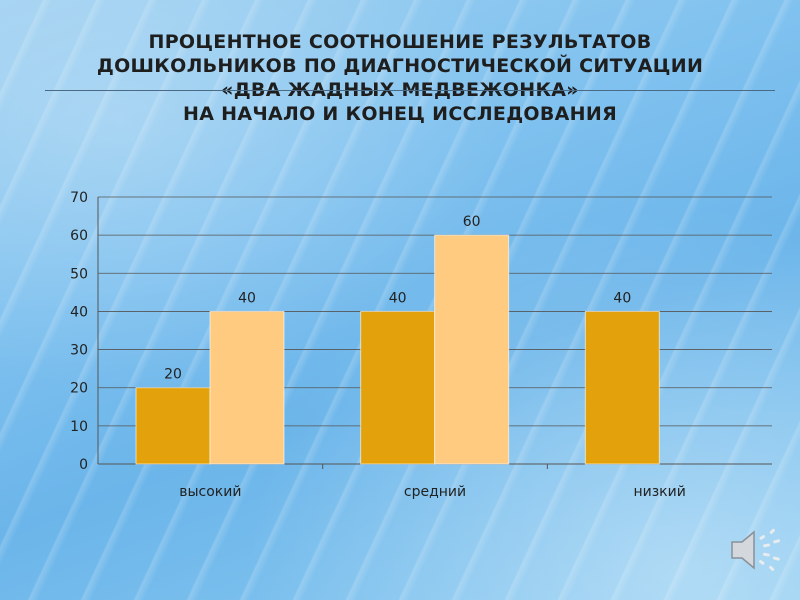 The width and height of the screenshot is (800, 600). I want to click on y-tick-label: 20, so click(79, 389).